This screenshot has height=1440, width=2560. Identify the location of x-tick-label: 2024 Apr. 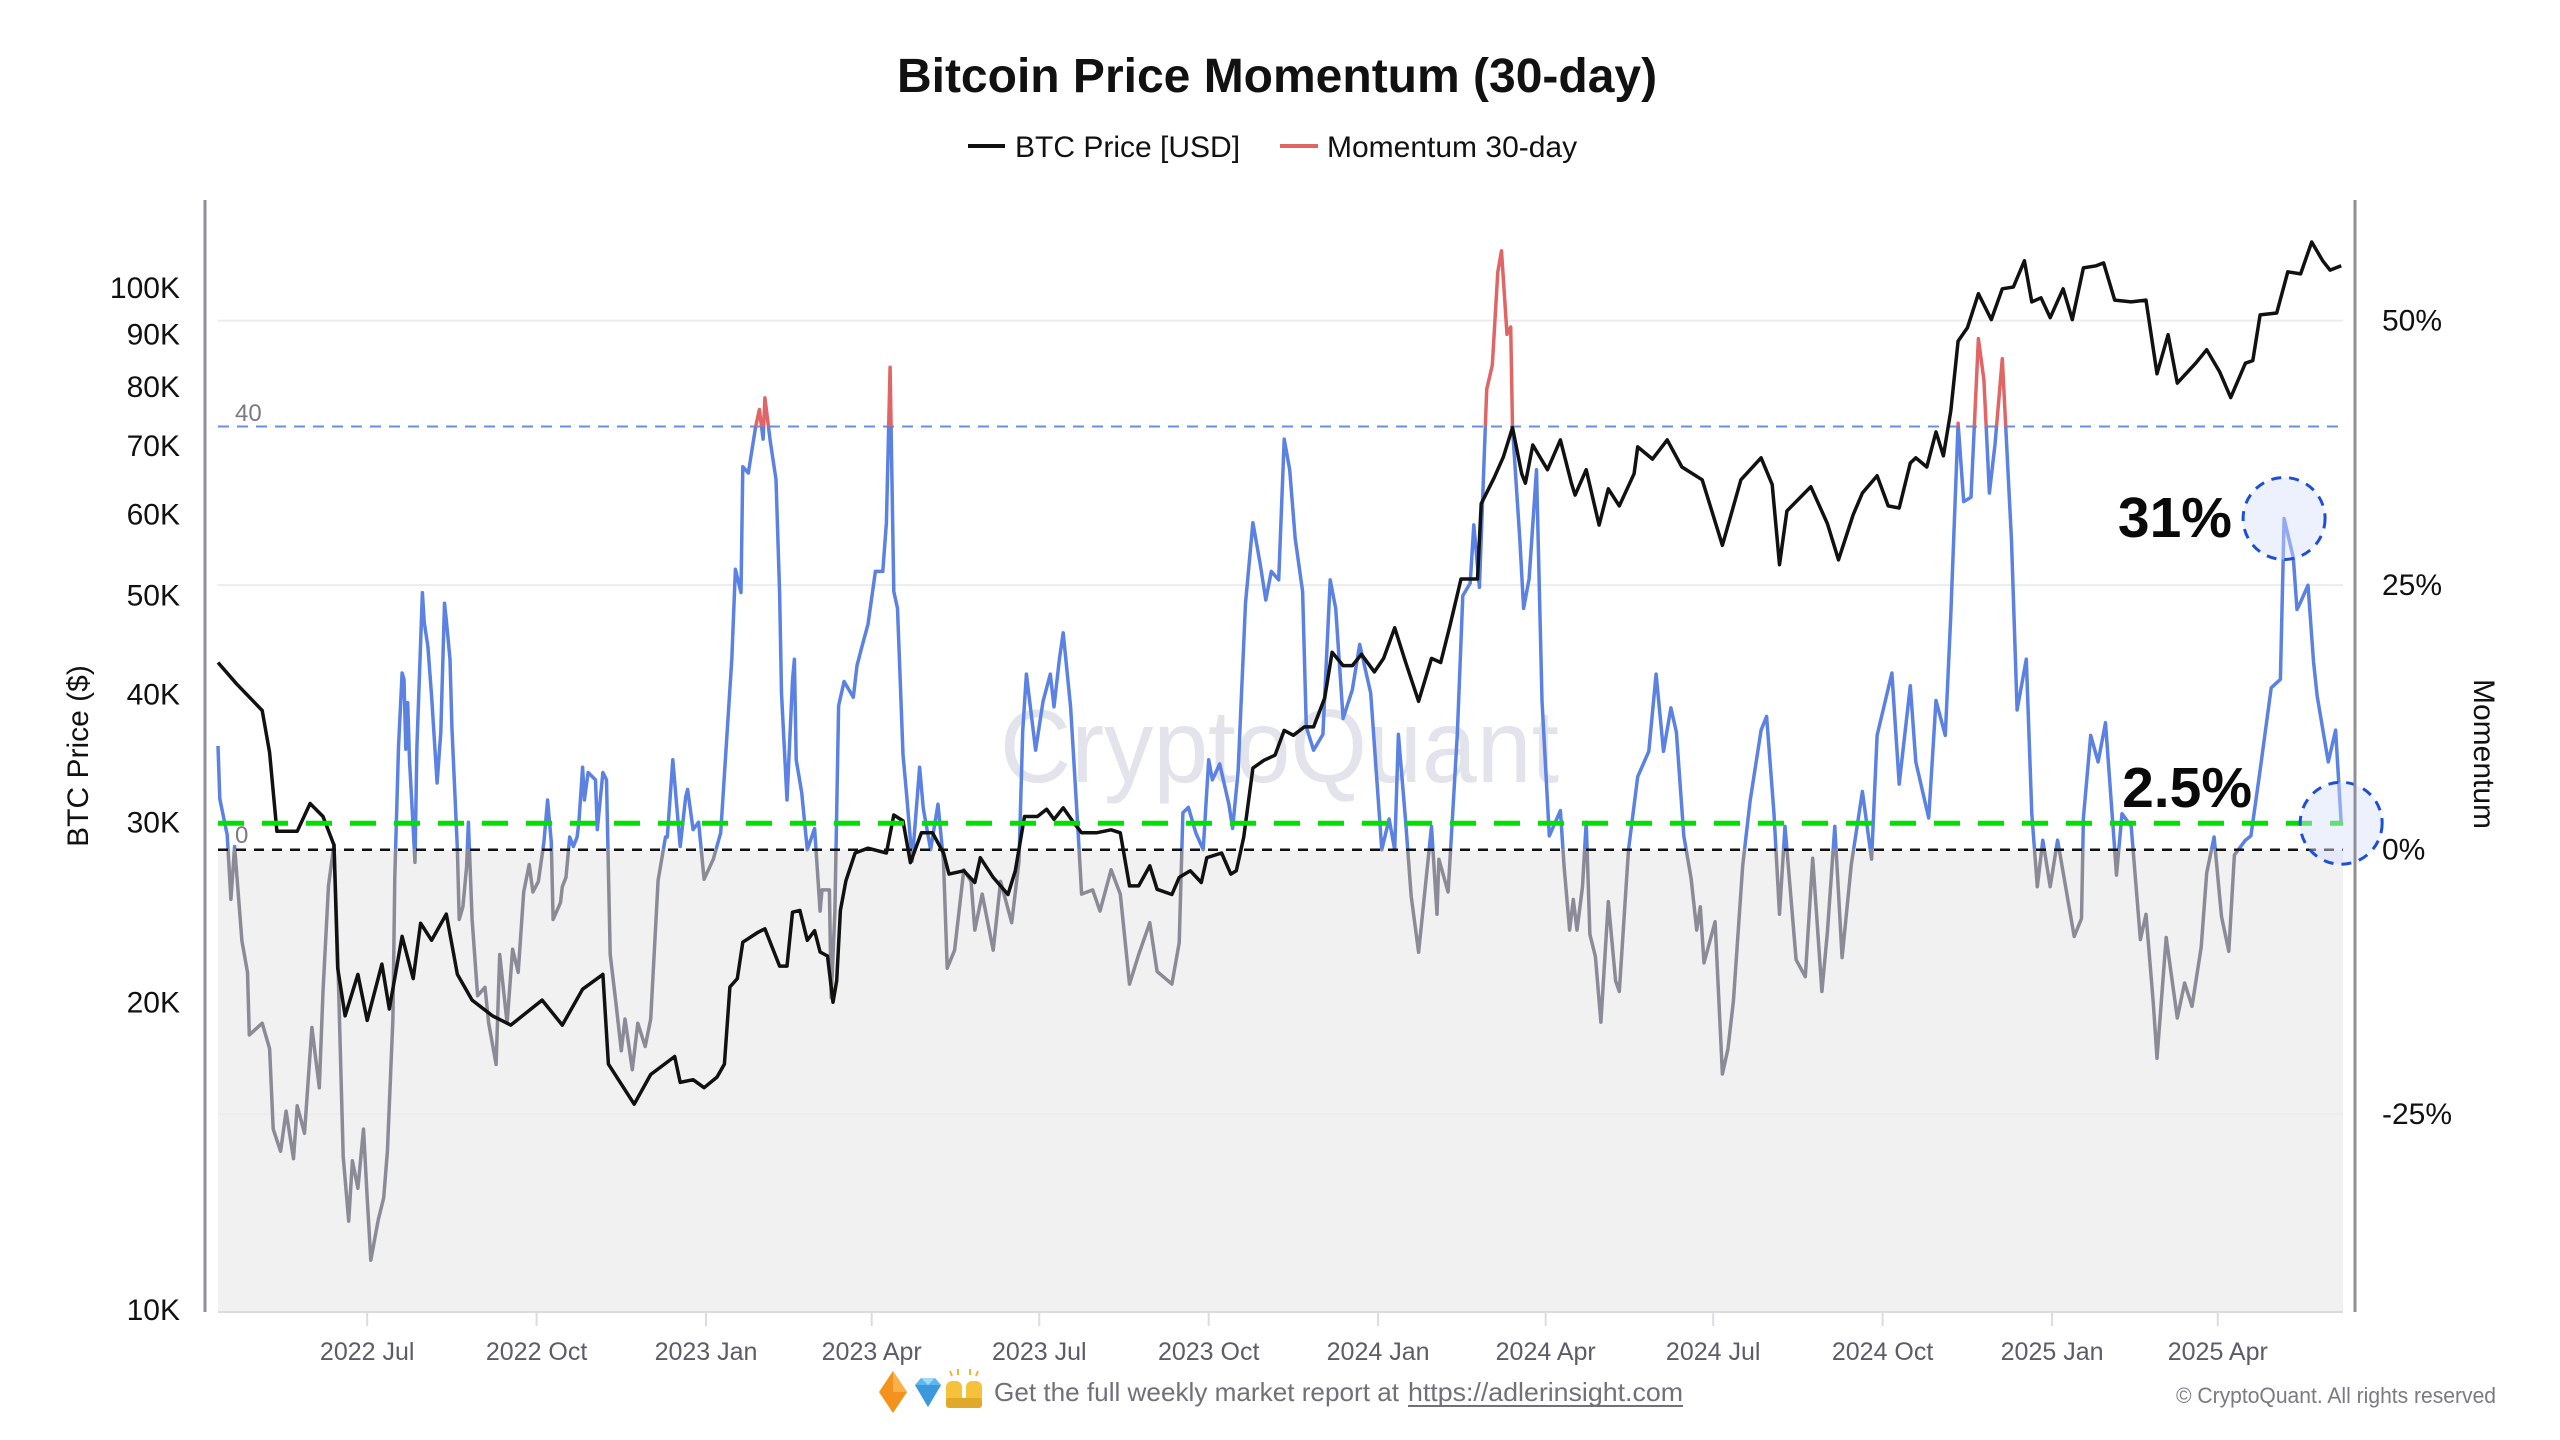
(1546, 1352).